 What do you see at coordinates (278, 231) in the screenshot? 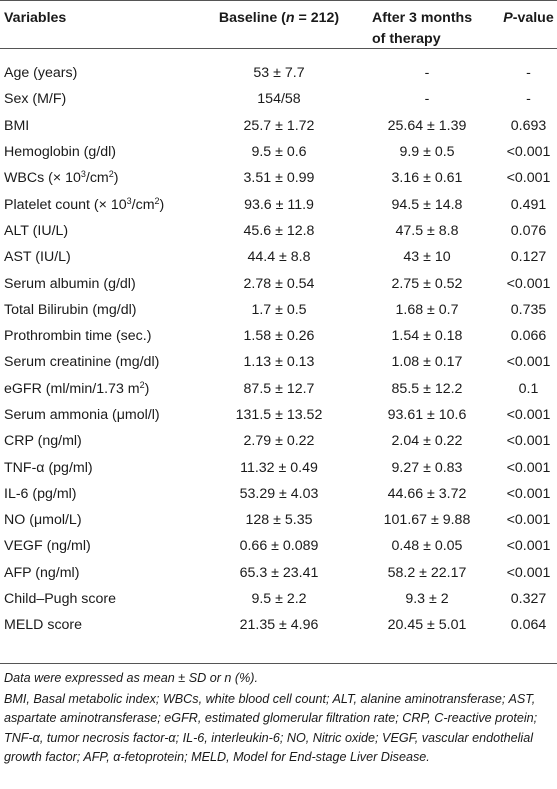
I see `table-row: ALT (IU/L) 45.6 ± 12.8 47.5 ± 8.8 0.076` at bounding box center [278, 231].